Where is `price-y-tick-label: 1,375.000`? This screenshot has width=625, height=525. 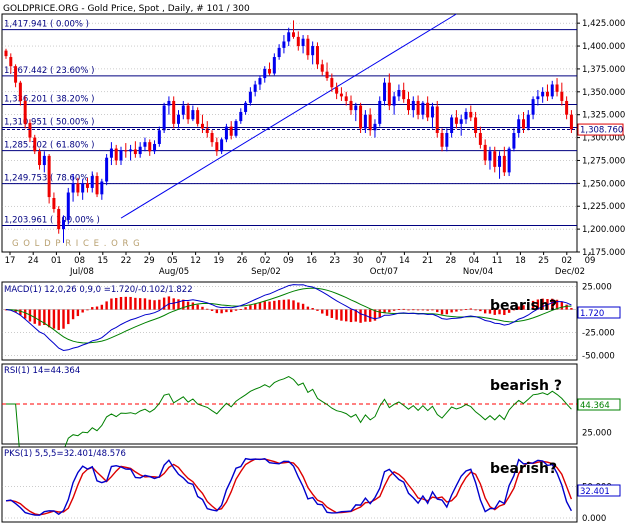 price-y-tick-label: 1,375.000 is located at coordinates (603, 70).